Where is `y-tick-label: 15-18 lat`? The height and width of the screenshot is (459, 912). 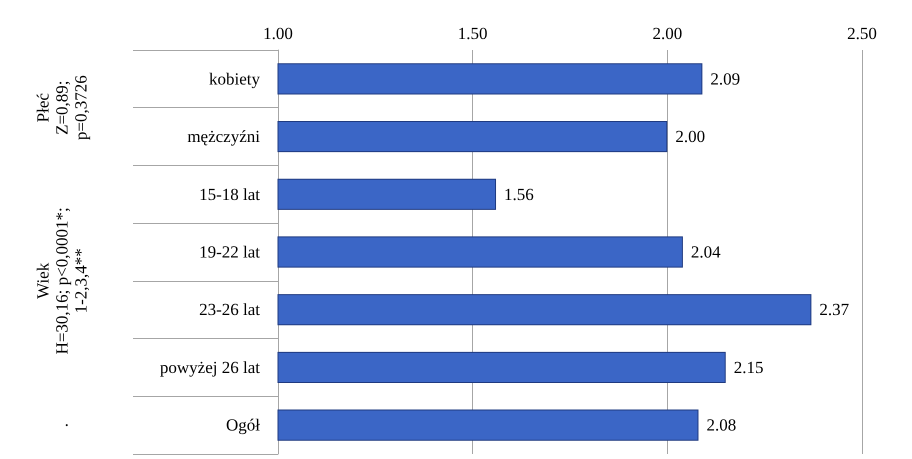
y-tick-label: 15-18 lat is located at coordinates (229, 194).